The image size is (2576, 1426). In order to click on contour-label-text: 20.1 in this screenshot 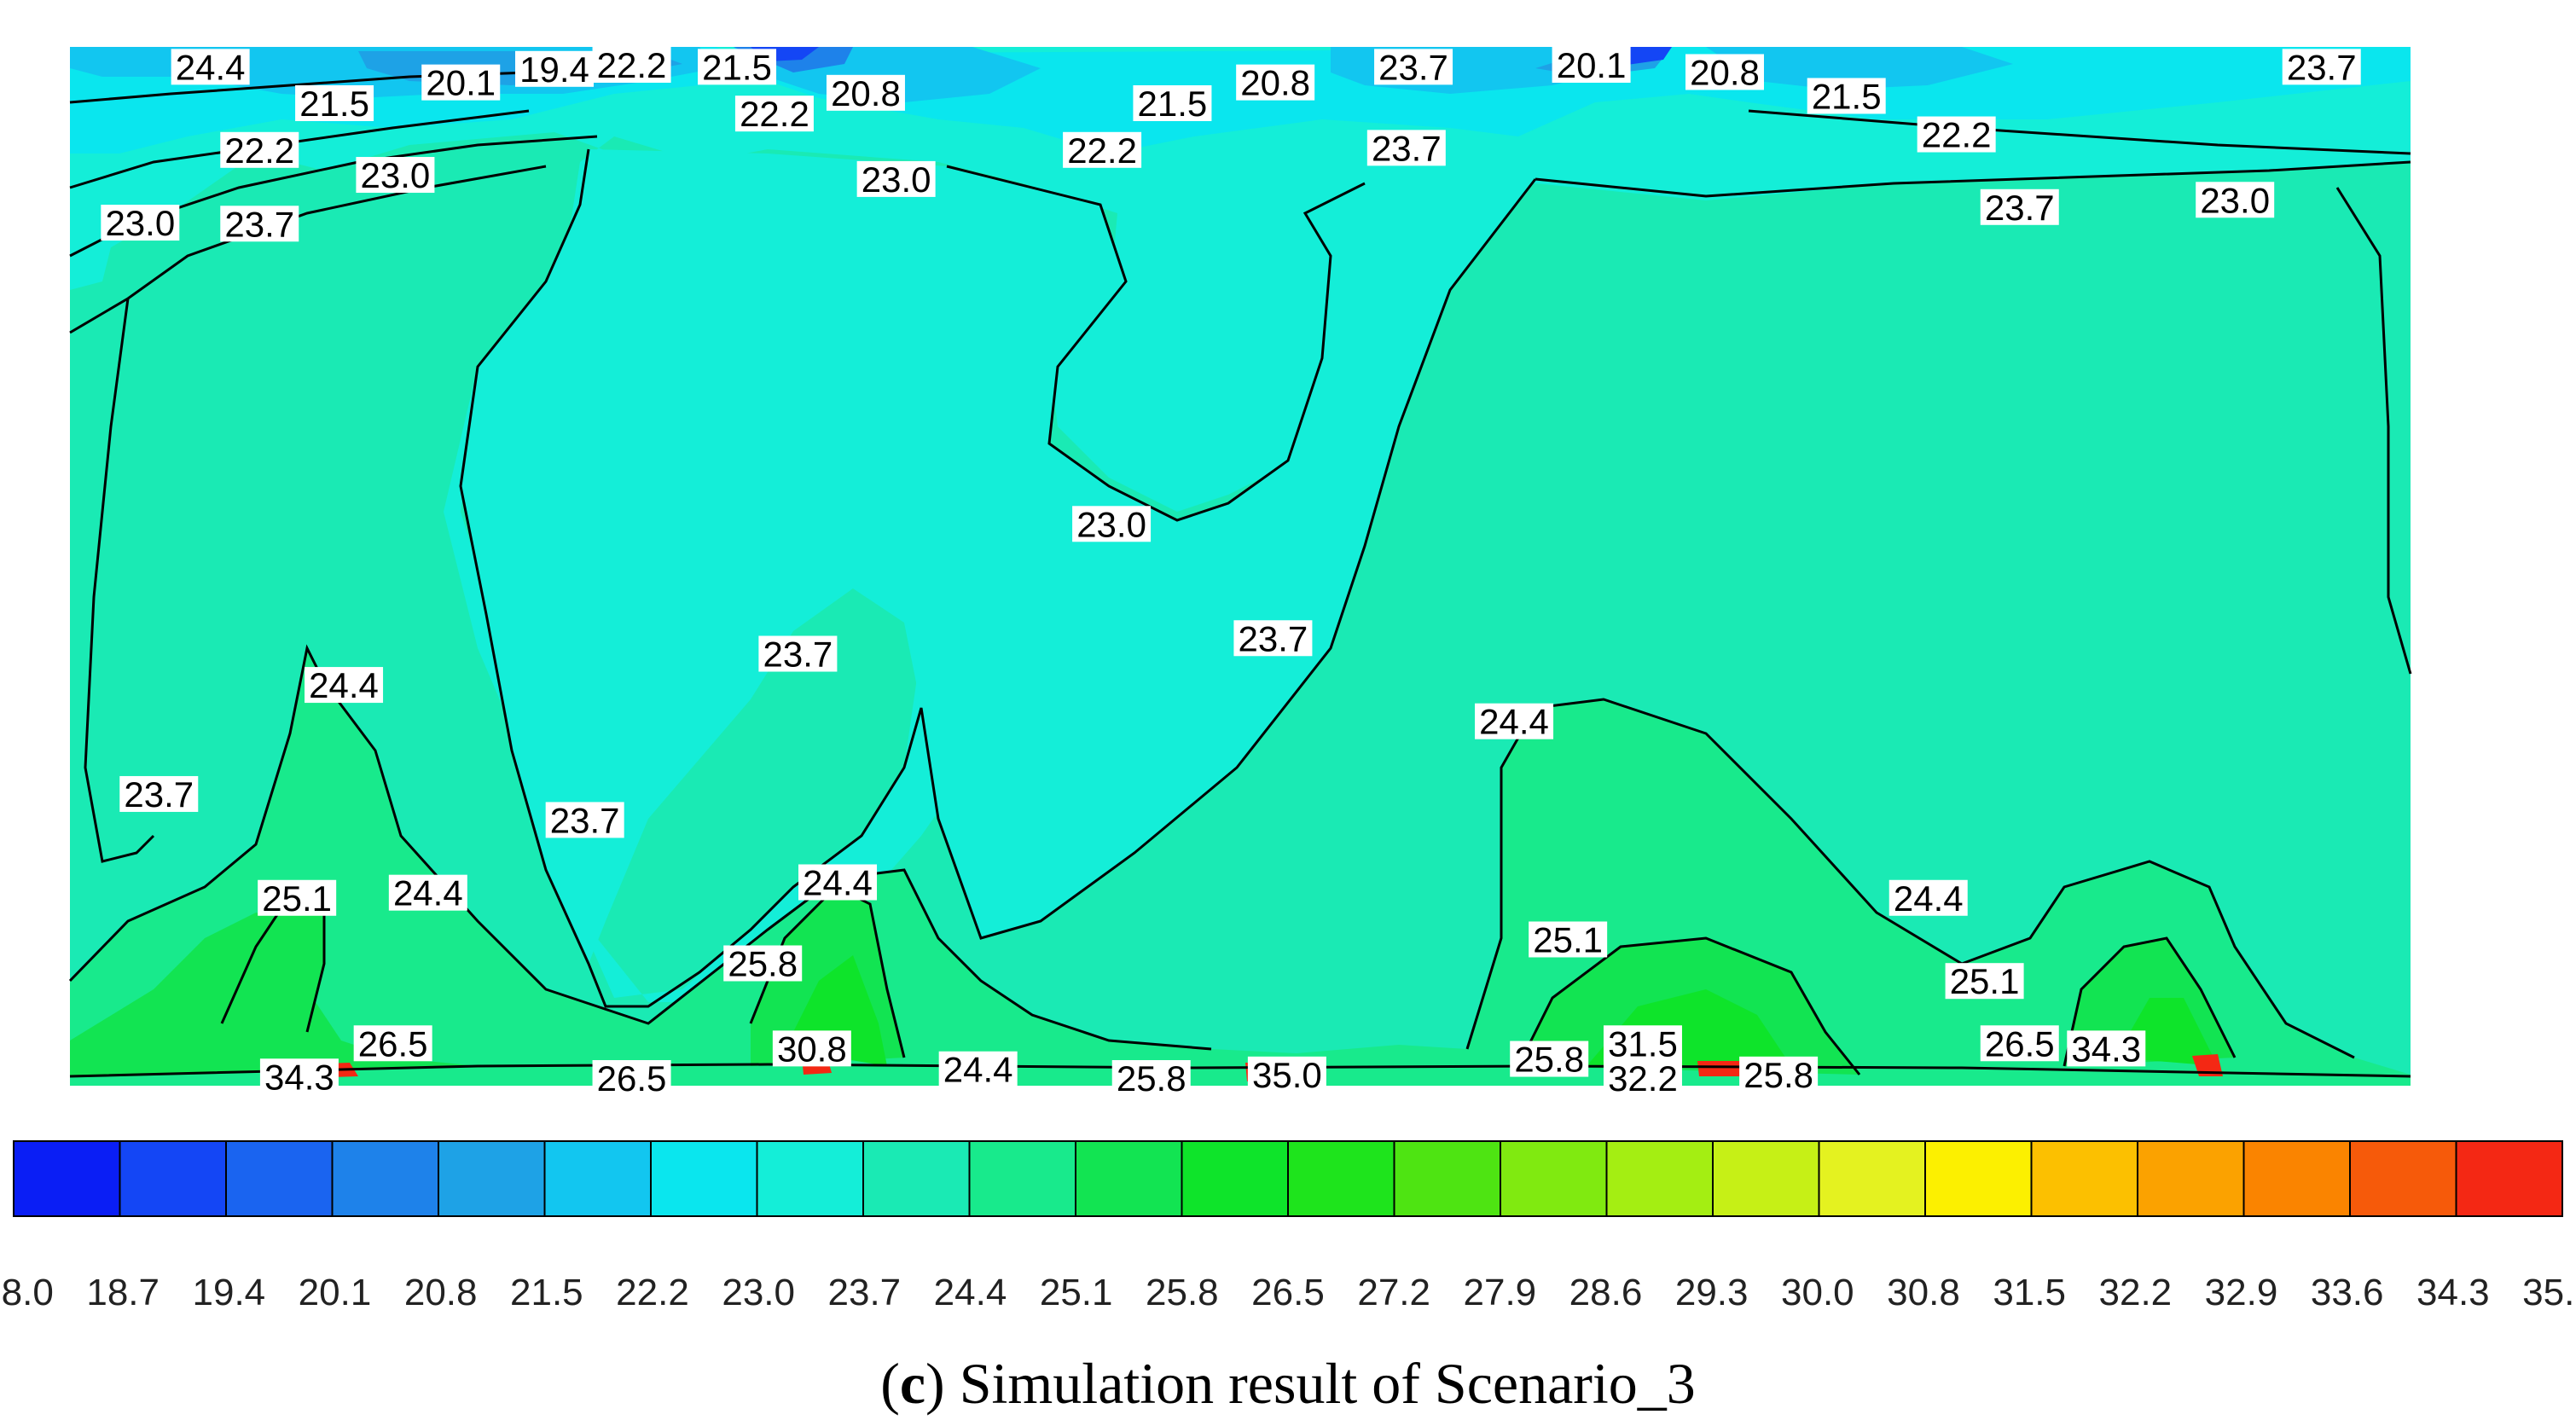, I will do `click(1592, 65)`.